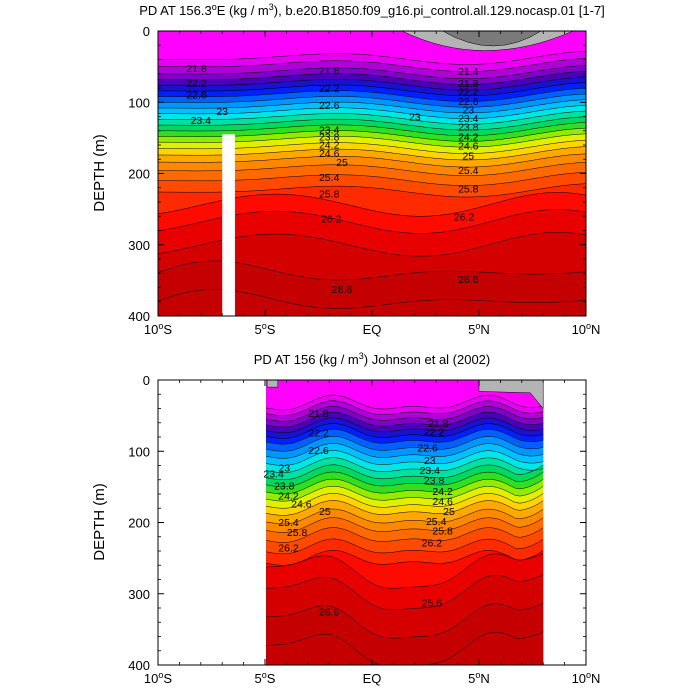  I want to click on contour-label: 25.6, so click(432, 603).